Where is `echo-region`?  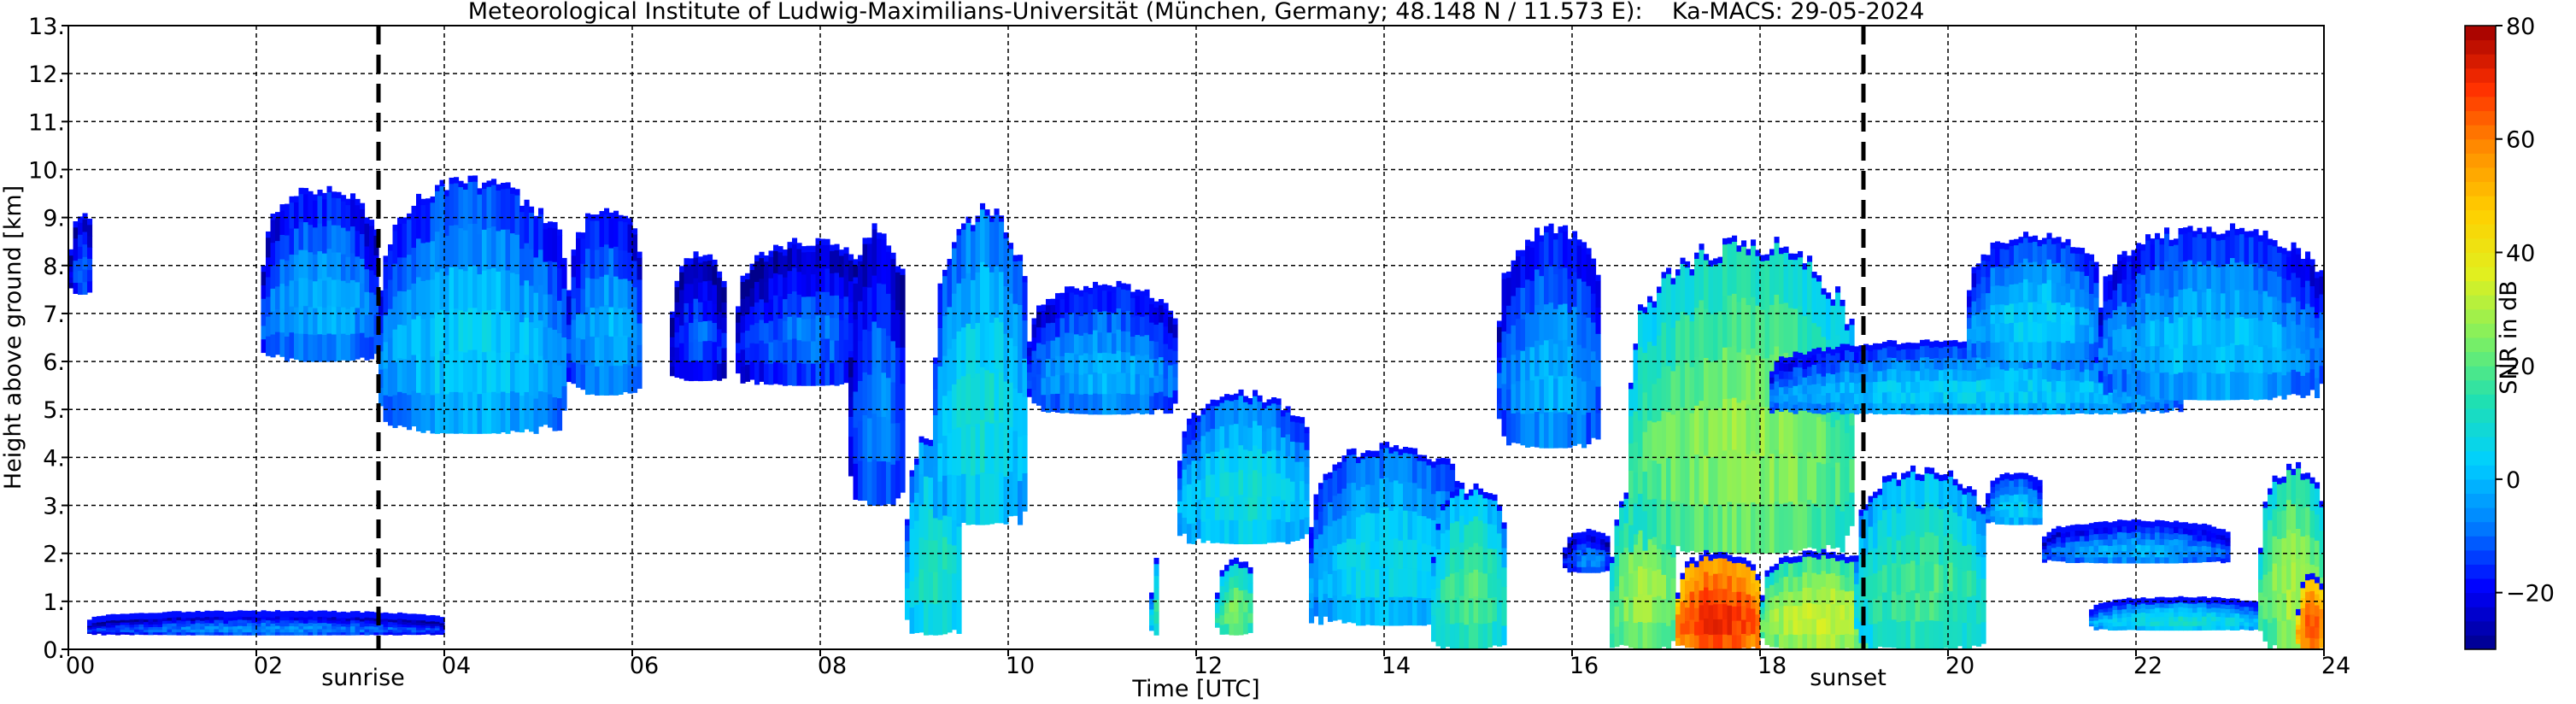
echo-region is located at coordinates (877, 365).